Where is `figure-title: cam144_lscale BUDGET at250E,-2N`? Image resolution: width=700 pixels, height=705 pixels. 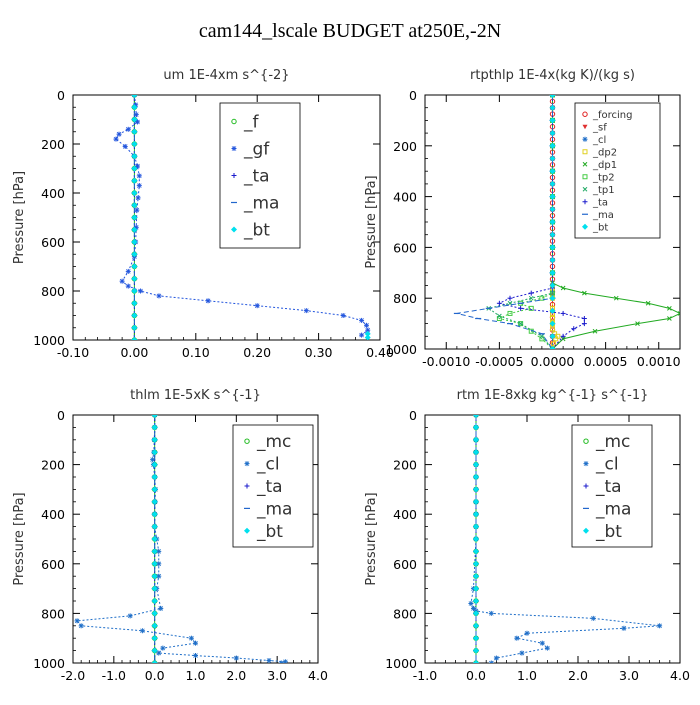 figure-title: cam144_lscale BUDGET at250E,-2N is located at coordinates (350, 31).